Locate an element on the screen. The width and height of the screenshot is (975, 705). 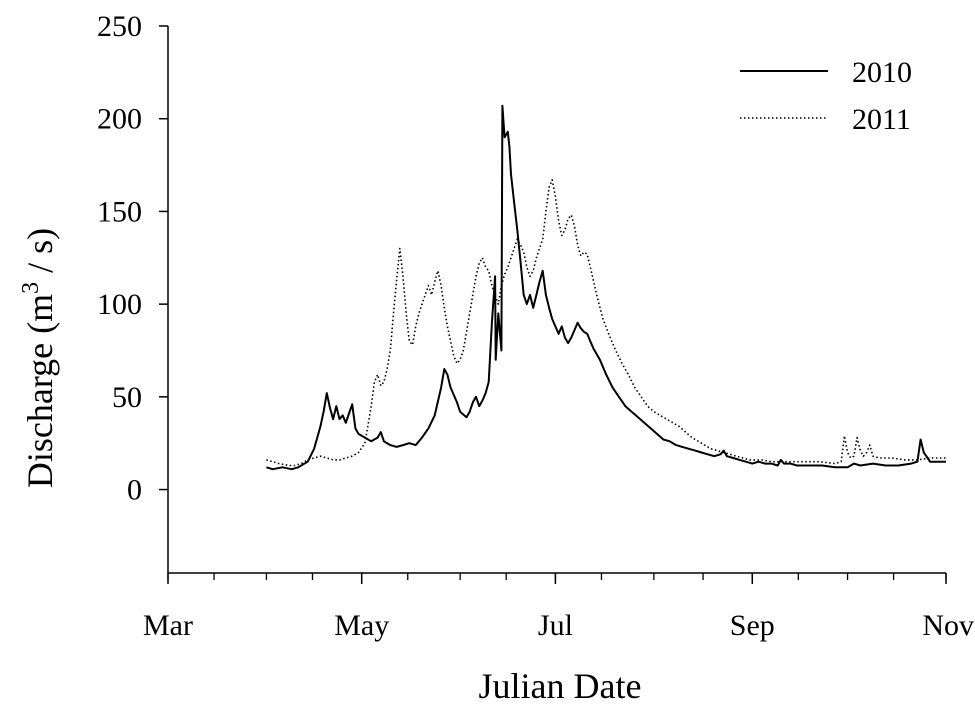
x-tick-label-sep: Sep is located at coordinates (752, 625).